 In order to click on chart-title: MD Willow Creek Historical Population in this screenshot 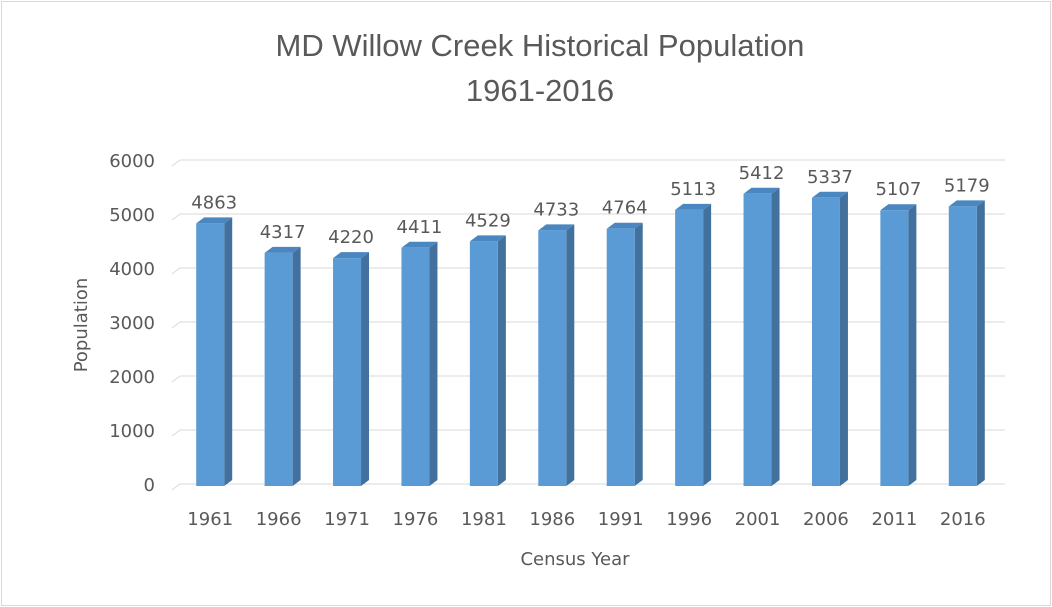, I will do `click(540, 45)`.